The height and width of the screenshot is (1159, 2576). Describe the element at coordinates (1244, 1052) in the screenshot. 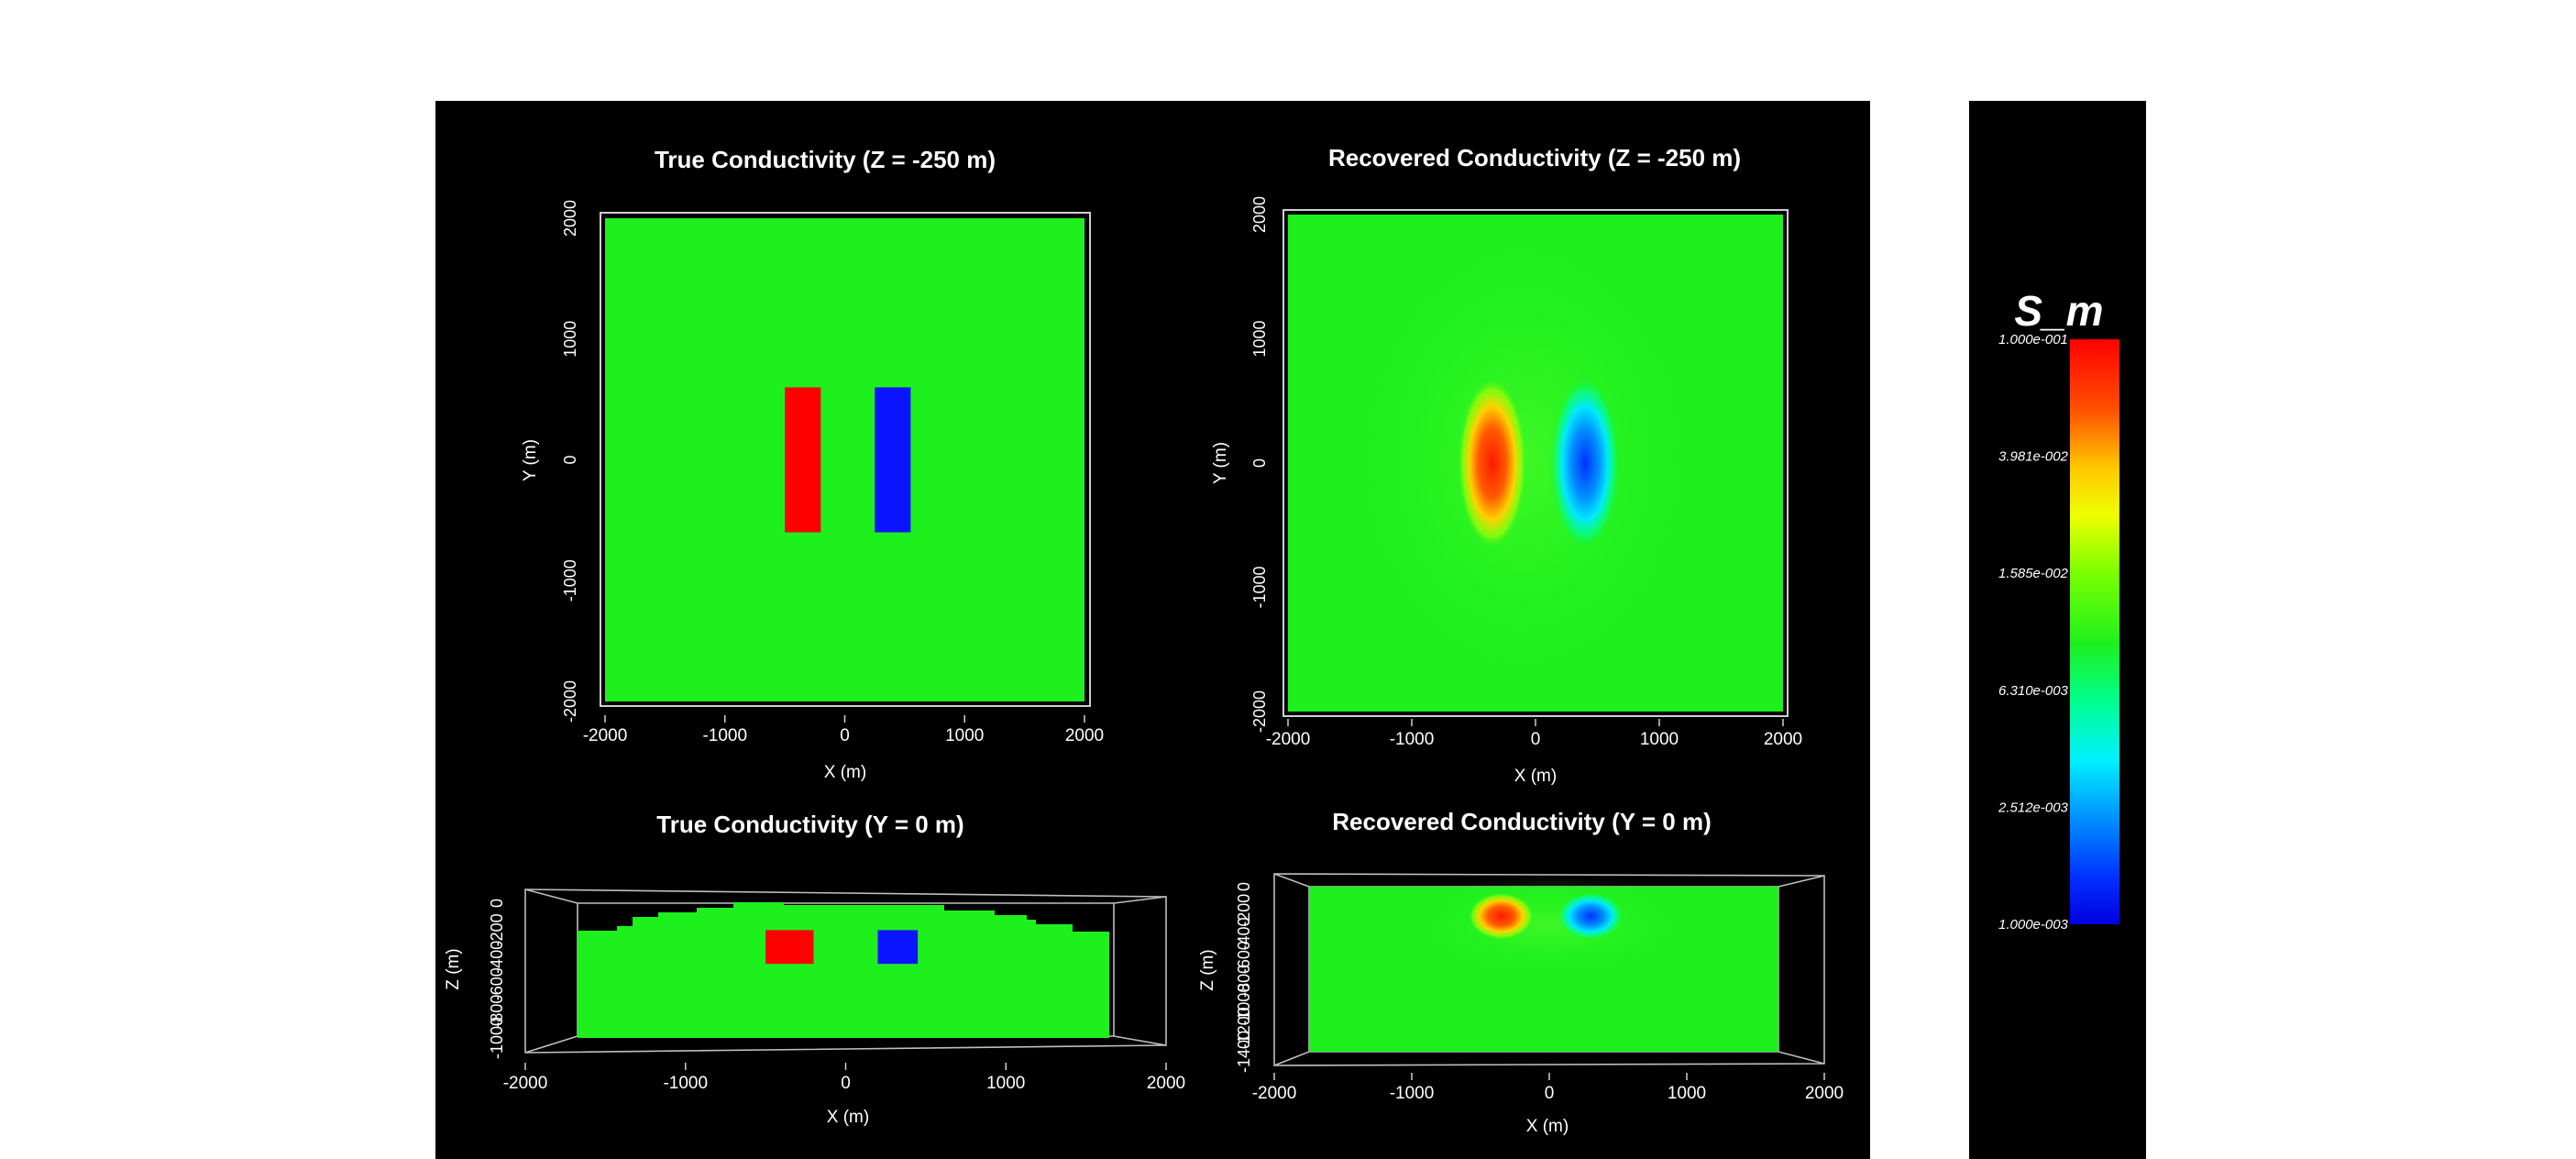

I see `y-tick-label: -1400` at that location.